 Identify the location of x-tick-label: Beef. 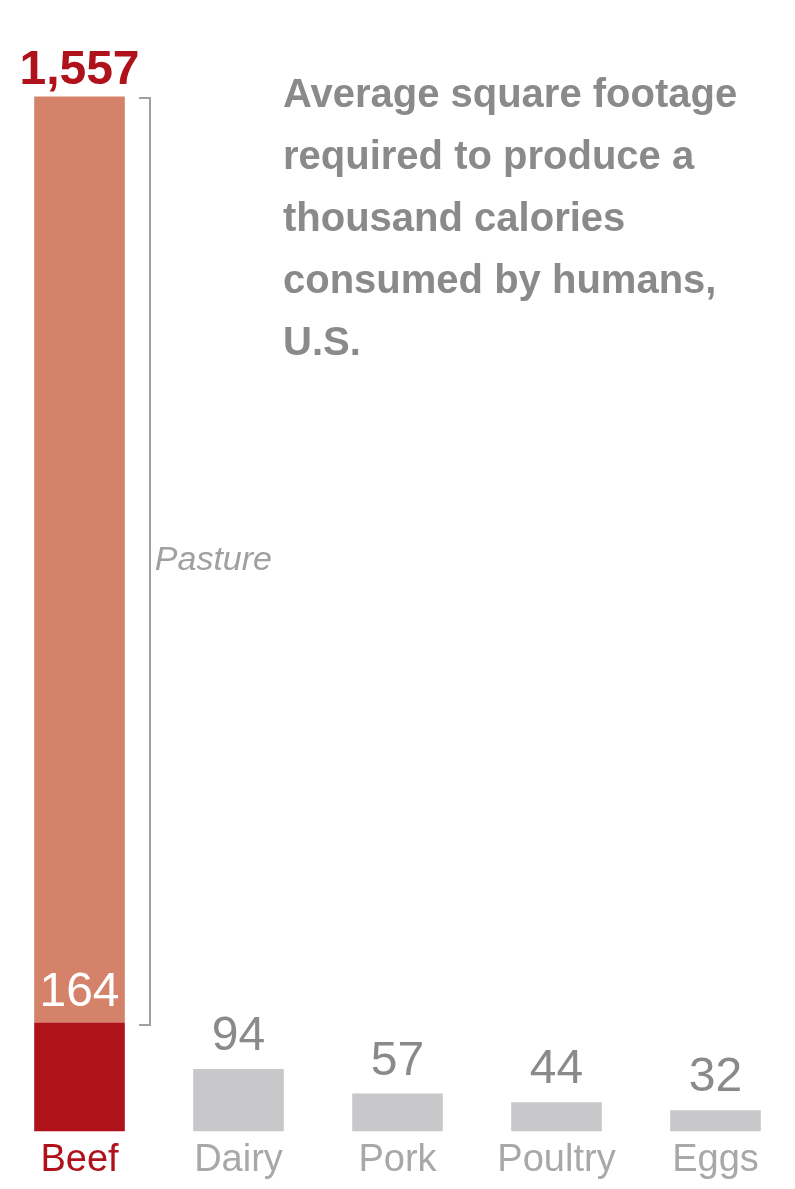
(80, 1157).